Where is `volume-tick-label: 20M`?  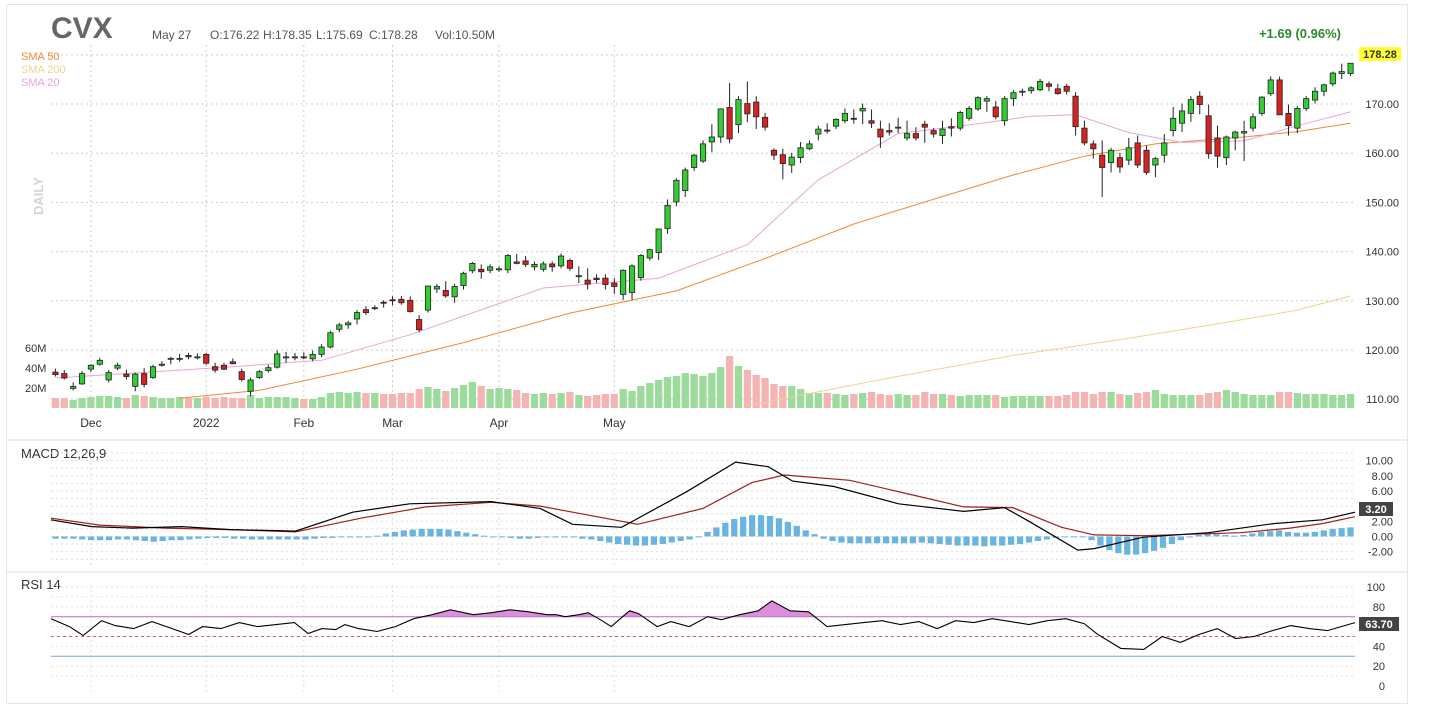 volume-tick-label: 20M is located at coordinates (35, 389).